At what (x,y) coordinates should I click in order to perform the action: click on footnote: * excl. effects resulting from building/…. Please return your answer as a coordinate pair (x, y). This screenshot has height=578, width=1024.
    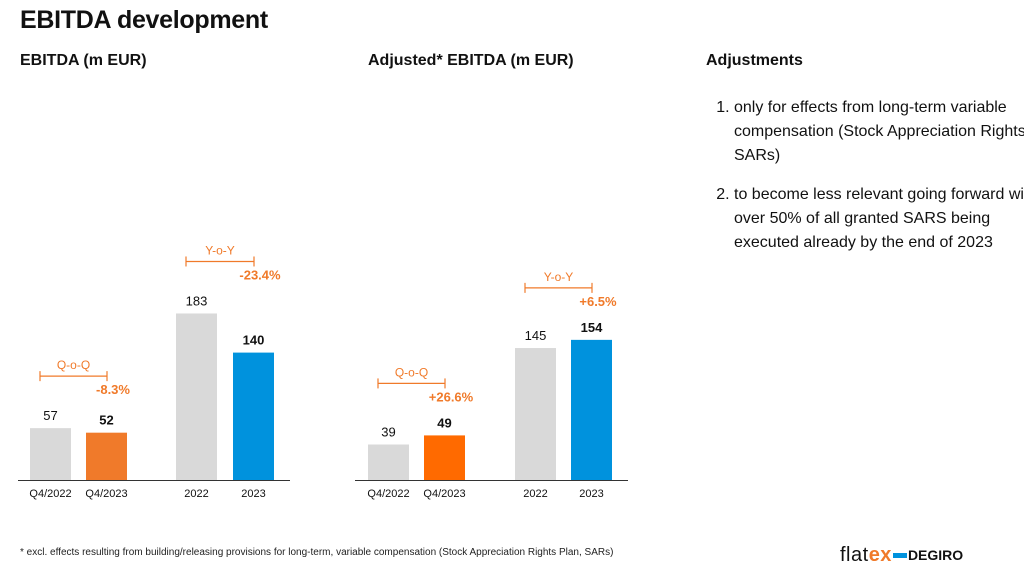
    Looking at the image, I should click on (317, 552).